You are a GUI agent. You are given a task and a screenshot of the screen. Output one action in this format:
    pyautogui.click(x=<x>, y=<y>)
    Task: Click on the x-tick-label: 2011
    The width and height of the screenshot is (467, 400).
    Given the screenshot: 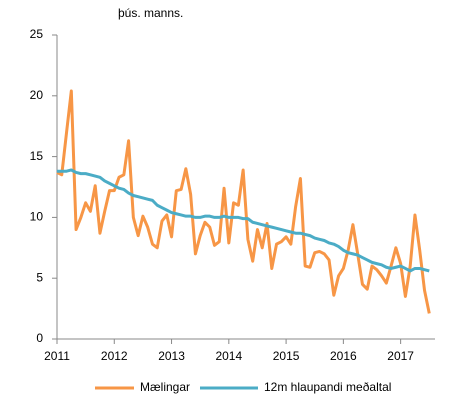 What is the action you would take?
    pyautogui.click(x=57, y=356)
    